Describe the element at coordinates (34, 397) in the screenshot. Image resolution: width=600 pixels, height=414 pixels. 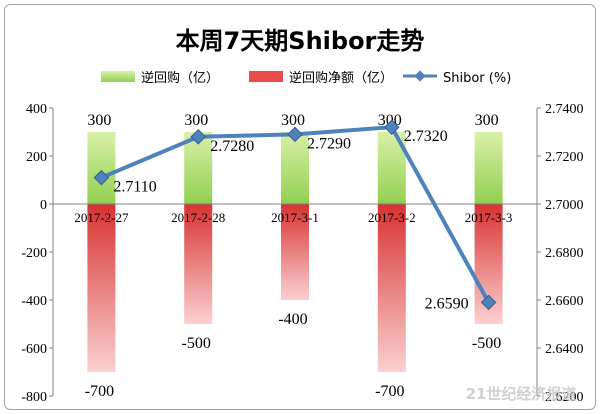
I see `left-tick-label: -800` at that location.